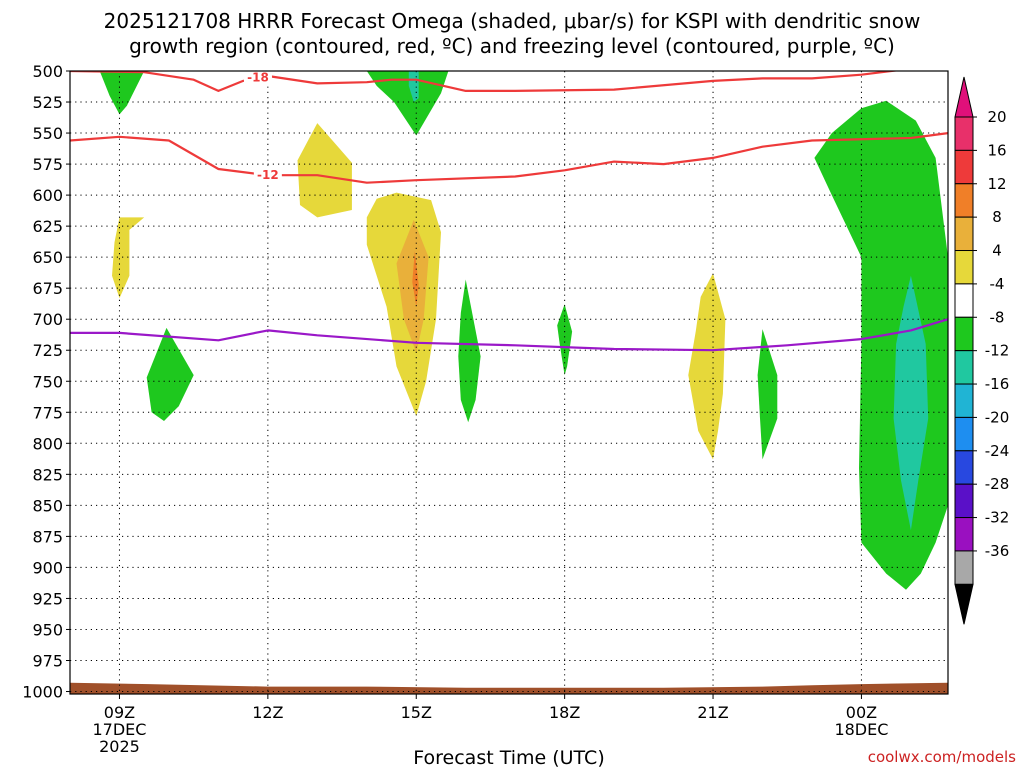  Describe the element at coordinates (47, 226) in the screenshot. I see `y-tick-label-625: 625` at that location.